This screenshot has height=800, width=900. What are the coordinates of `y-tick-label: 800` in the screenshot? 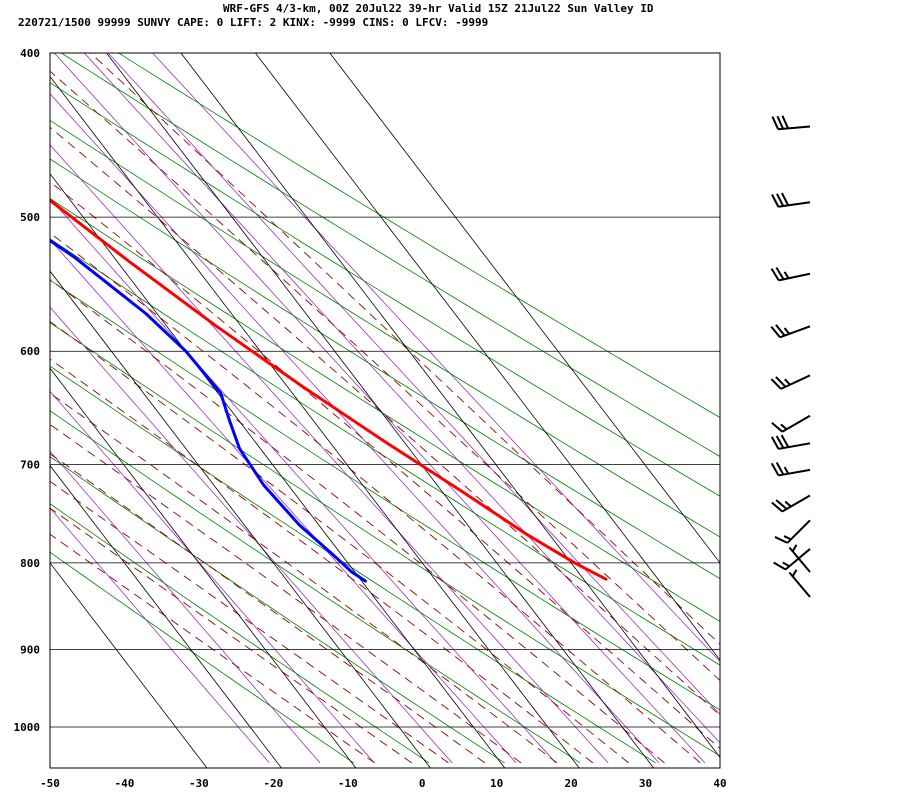 It's located at (30, 563).